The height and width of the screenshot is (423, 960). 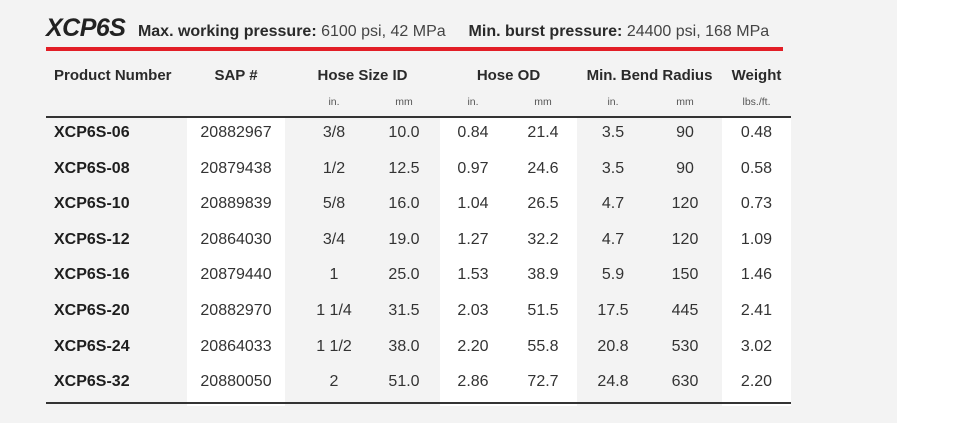 What do you see at coordinates (543, 168) in the screenshot?
I see `od-mm-cell: 24.6` at bounding box center [543, 168].